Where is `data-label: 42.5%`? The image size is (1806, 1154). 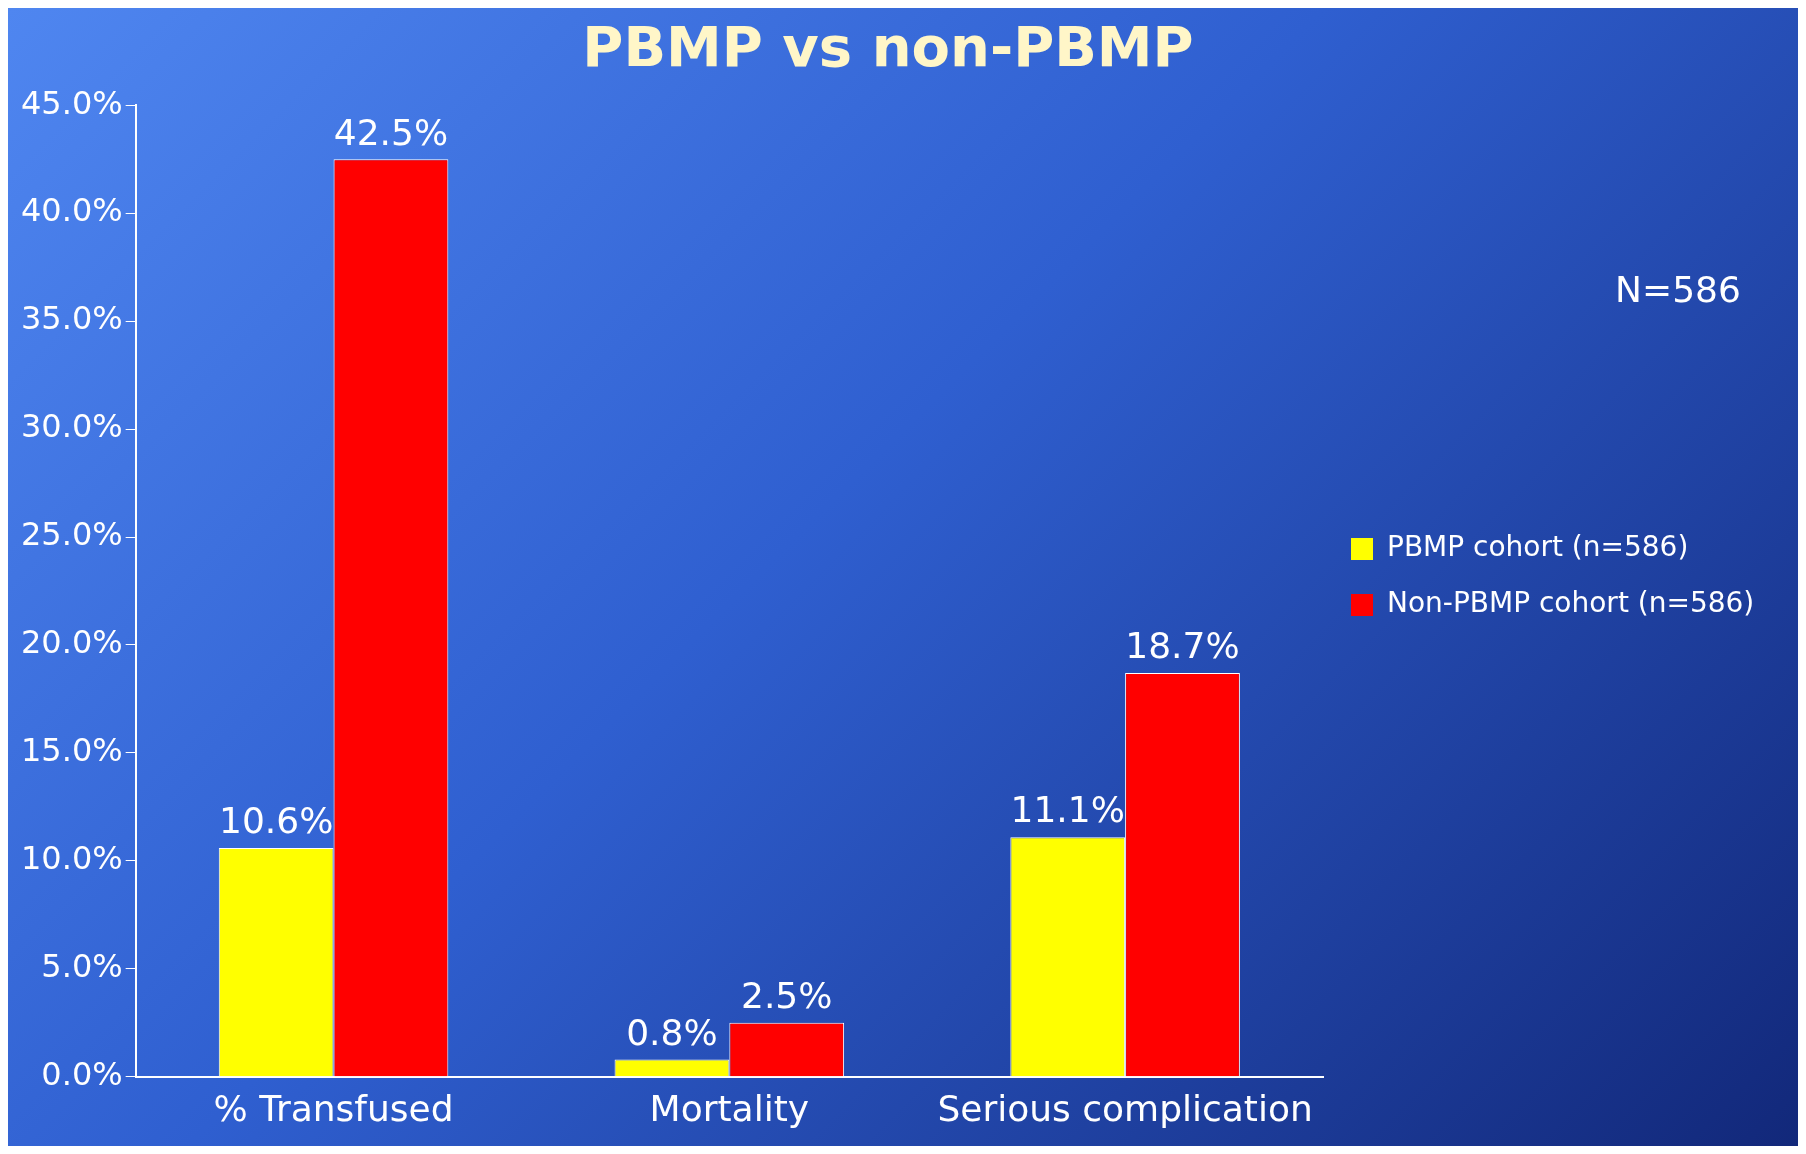
data-label: 42.5% is located at coordinates (391, 132).